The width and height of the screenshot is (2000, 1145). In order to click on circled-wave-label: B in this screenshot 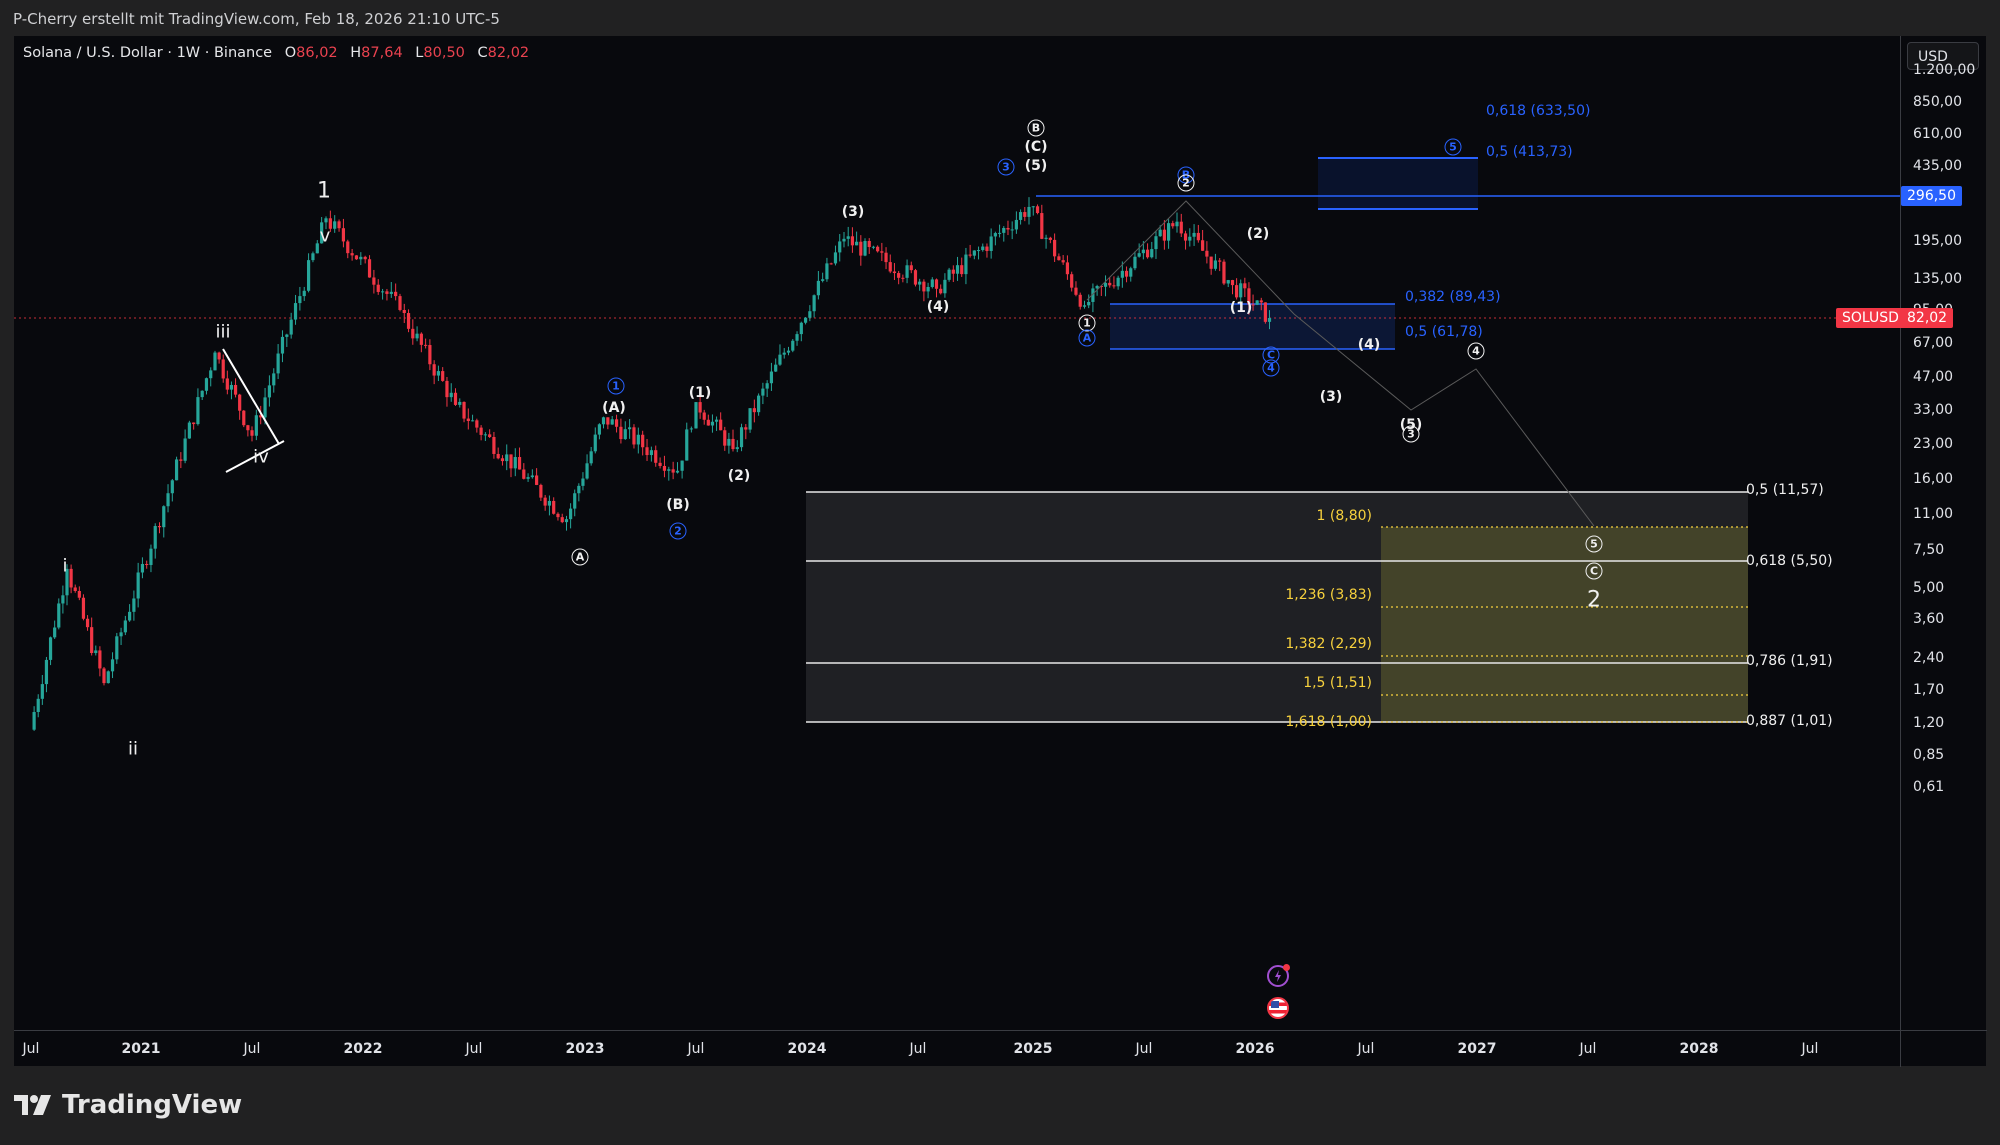, I will do `click(1036, 128)`.